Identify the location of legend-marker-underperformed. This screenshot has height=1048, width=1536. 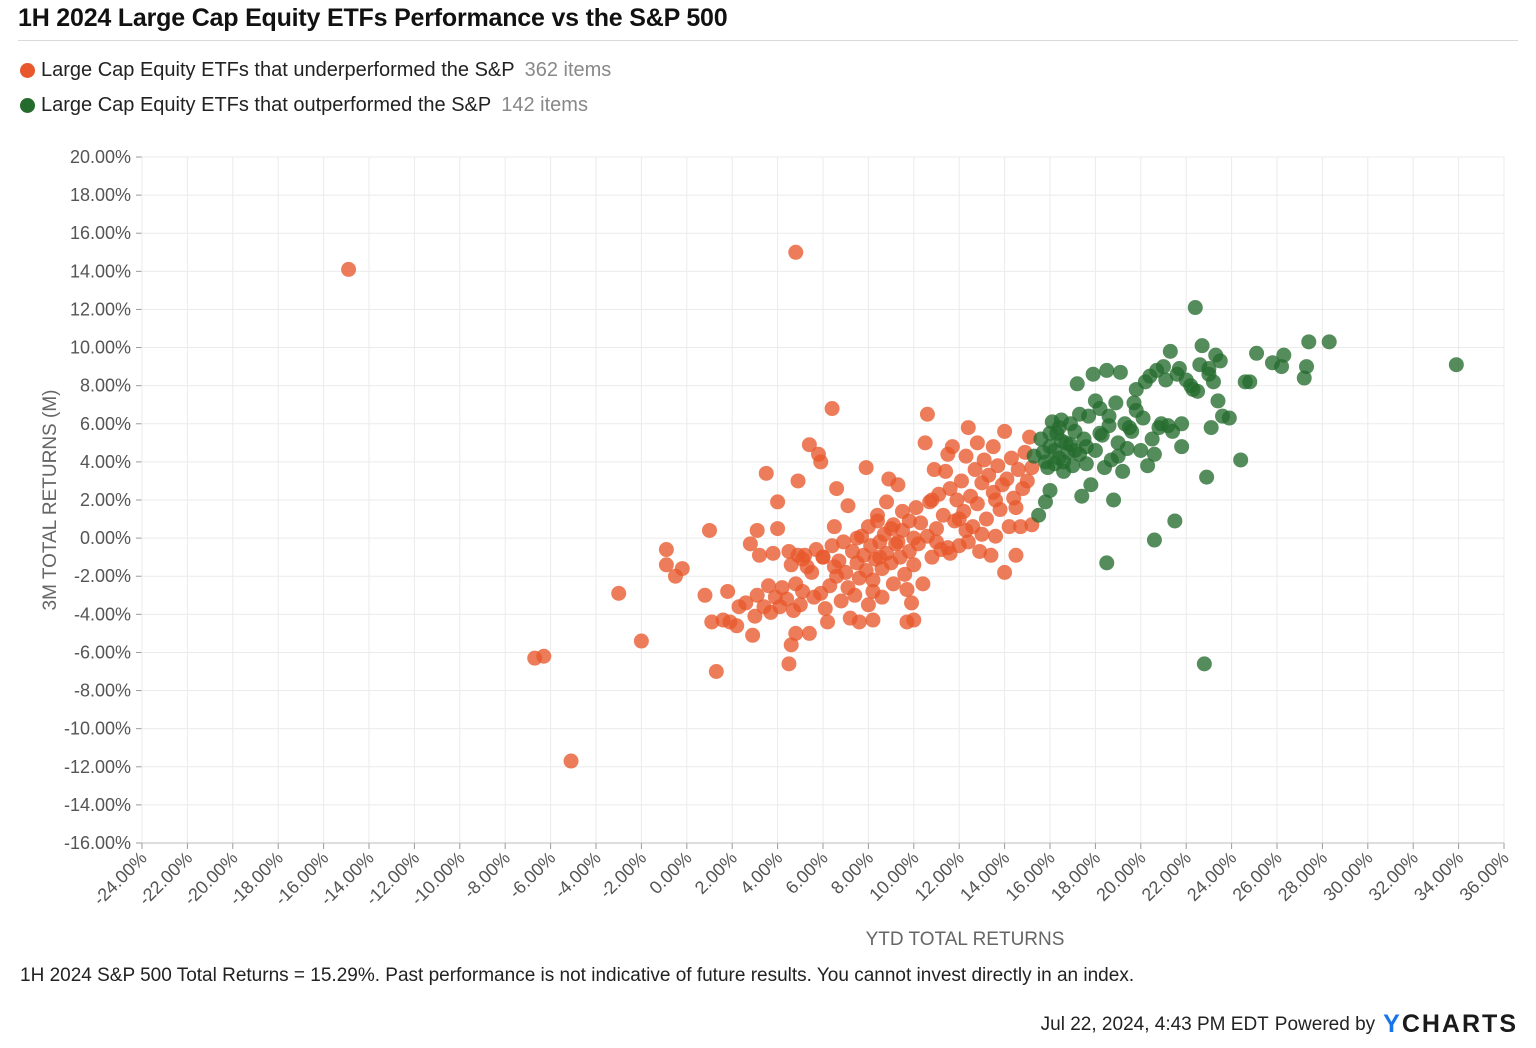
(27, 70).